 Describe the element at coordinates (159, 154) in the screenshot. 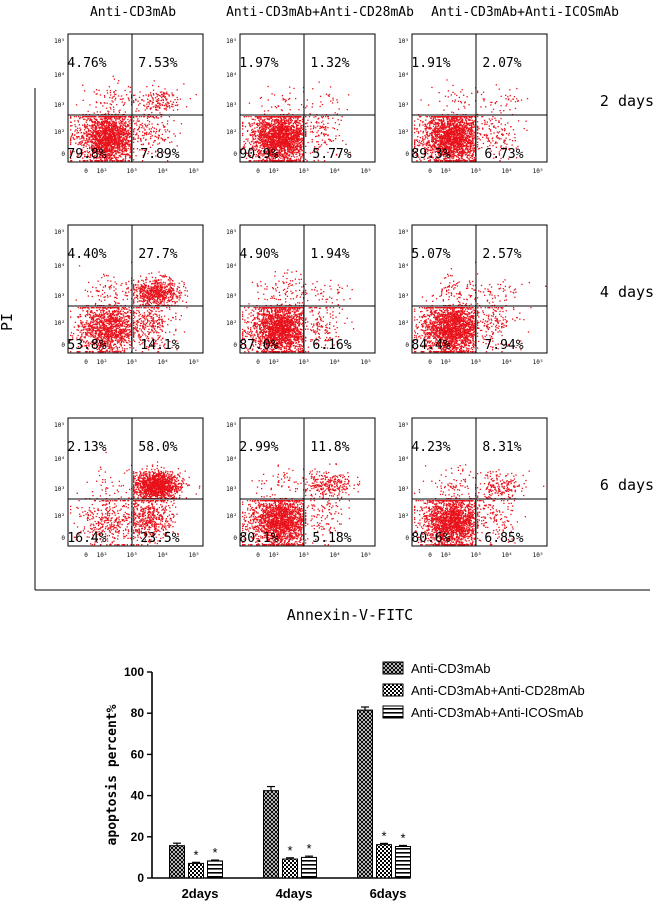

I see `quadrant-lr-percent: 7.89%` at that location.